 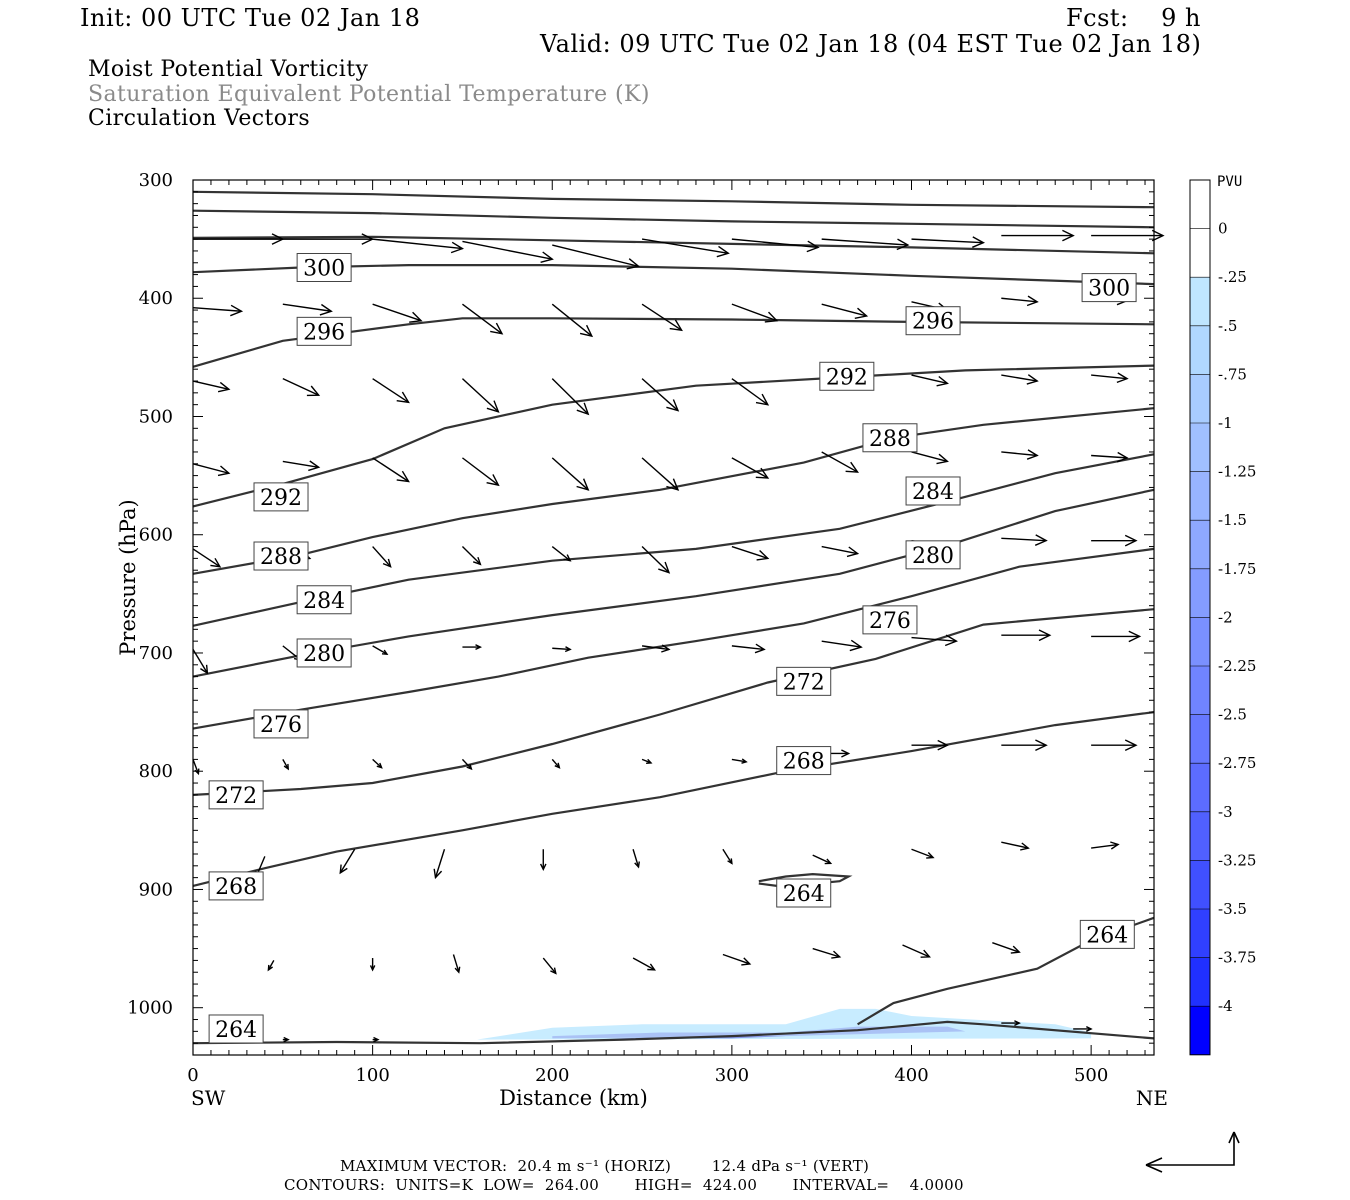 I want to click on contour-label: 292, so click(x=847, y=376).